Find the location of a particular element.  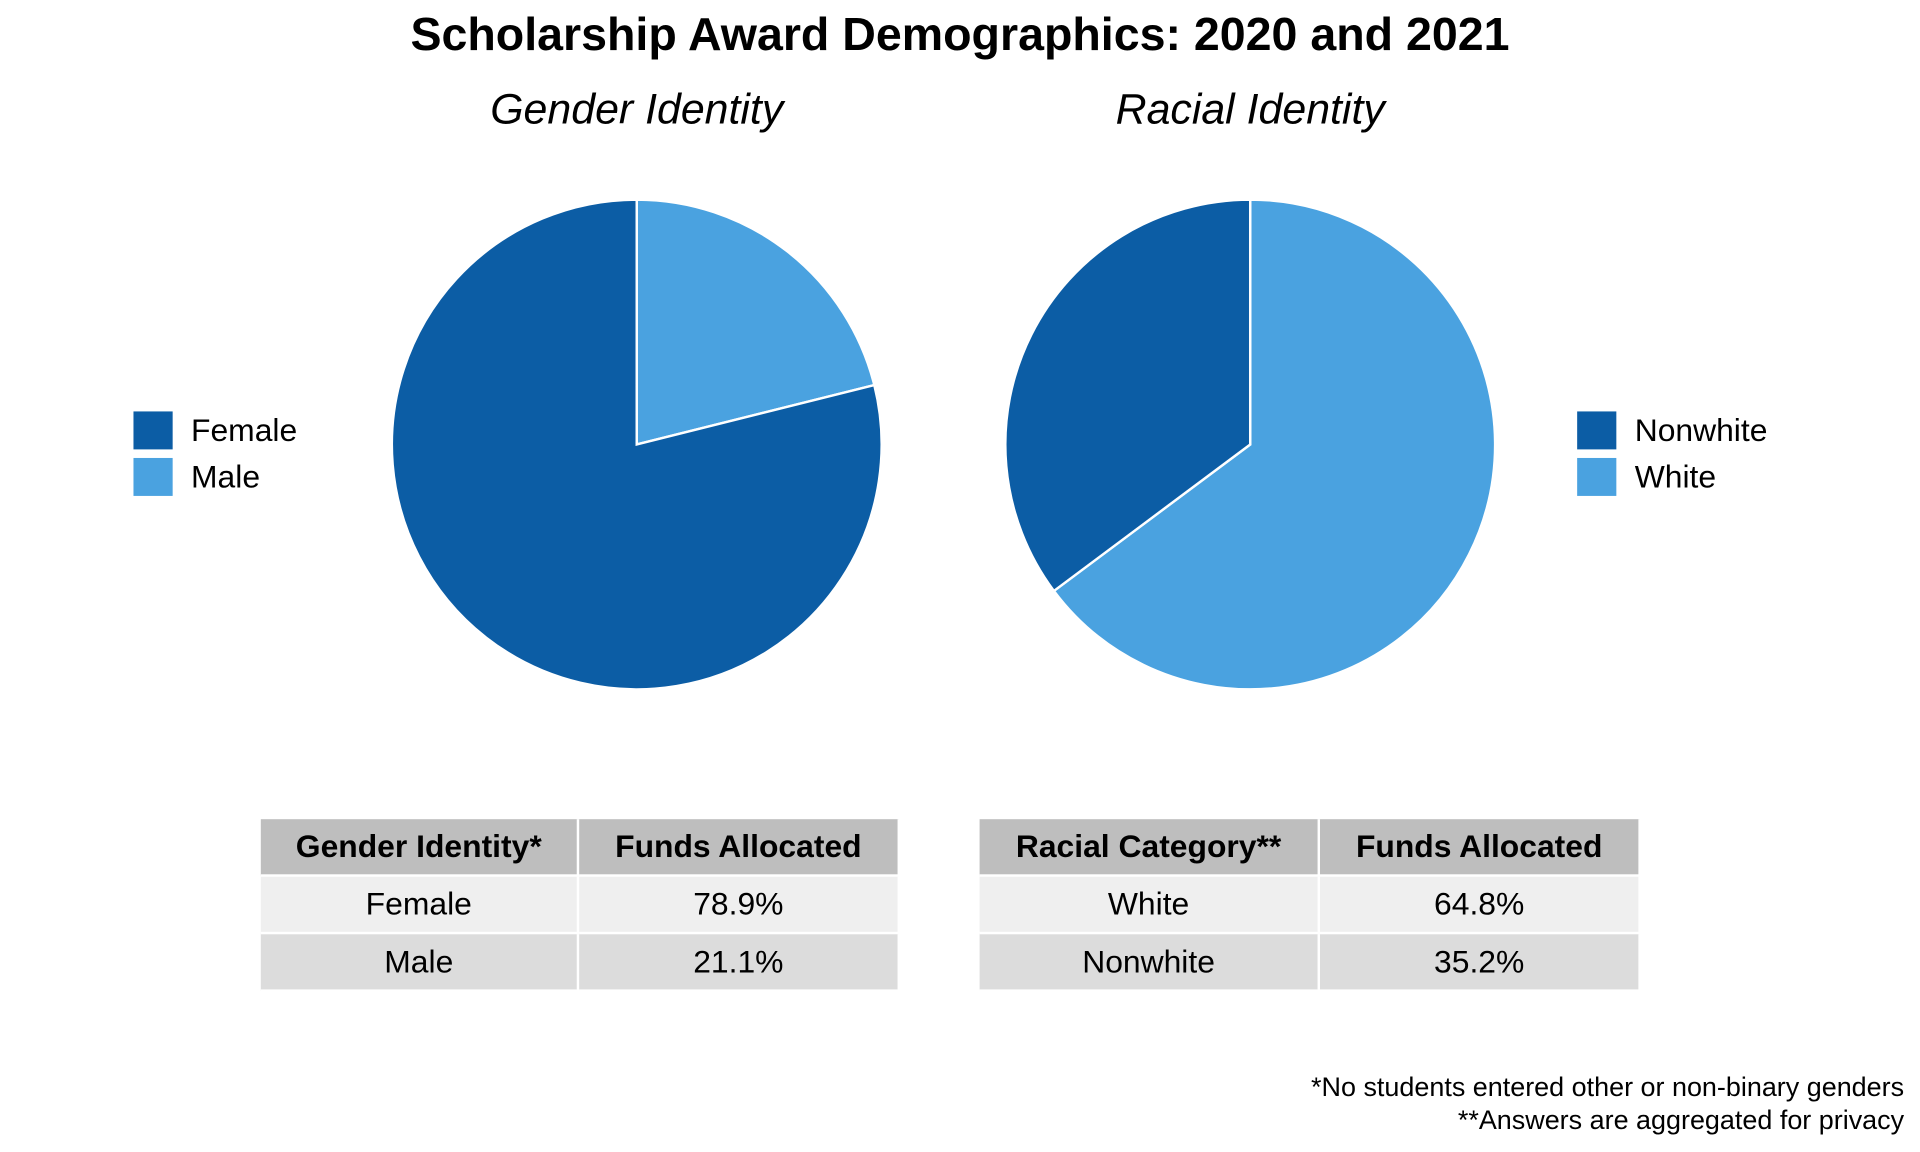

pie-slice-male is located at coordinates (755, 322).